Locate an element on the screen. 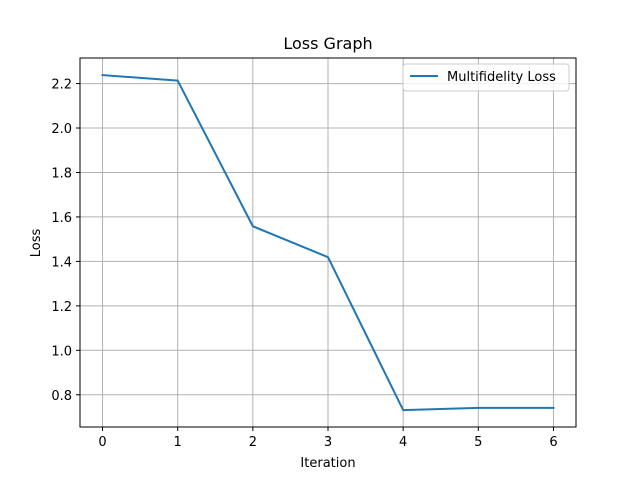 The image size is (640, 480). chart-title: Loss Graph is located at coordinates (327, 43).